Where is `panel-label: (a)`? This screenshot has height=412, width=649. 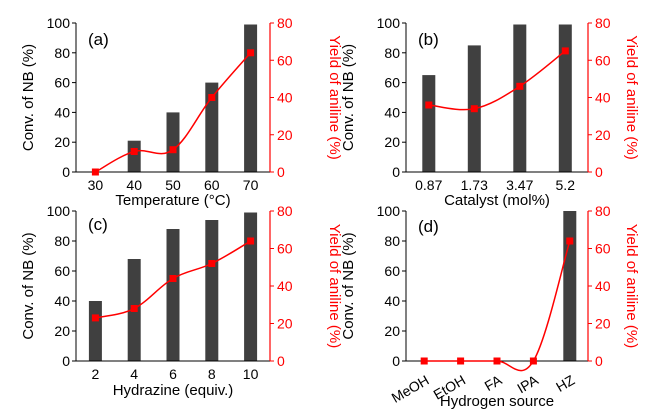
panel-label: (a) is located at coordinates (98, 39).